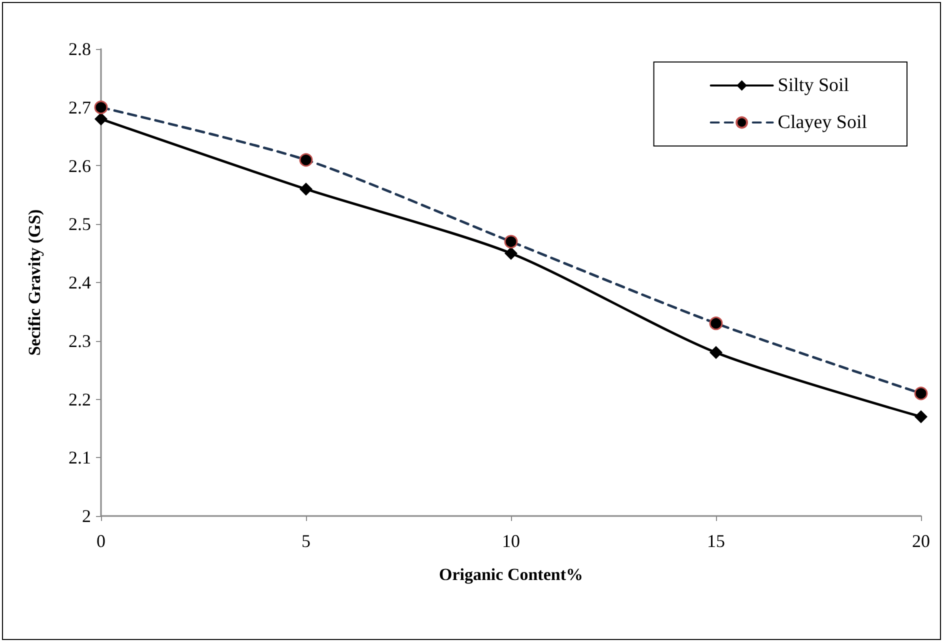  What do you see at coordinates (306, 541) in the screenshot?
I see `x-tick-label: 5` at bounding box center [306, 541].